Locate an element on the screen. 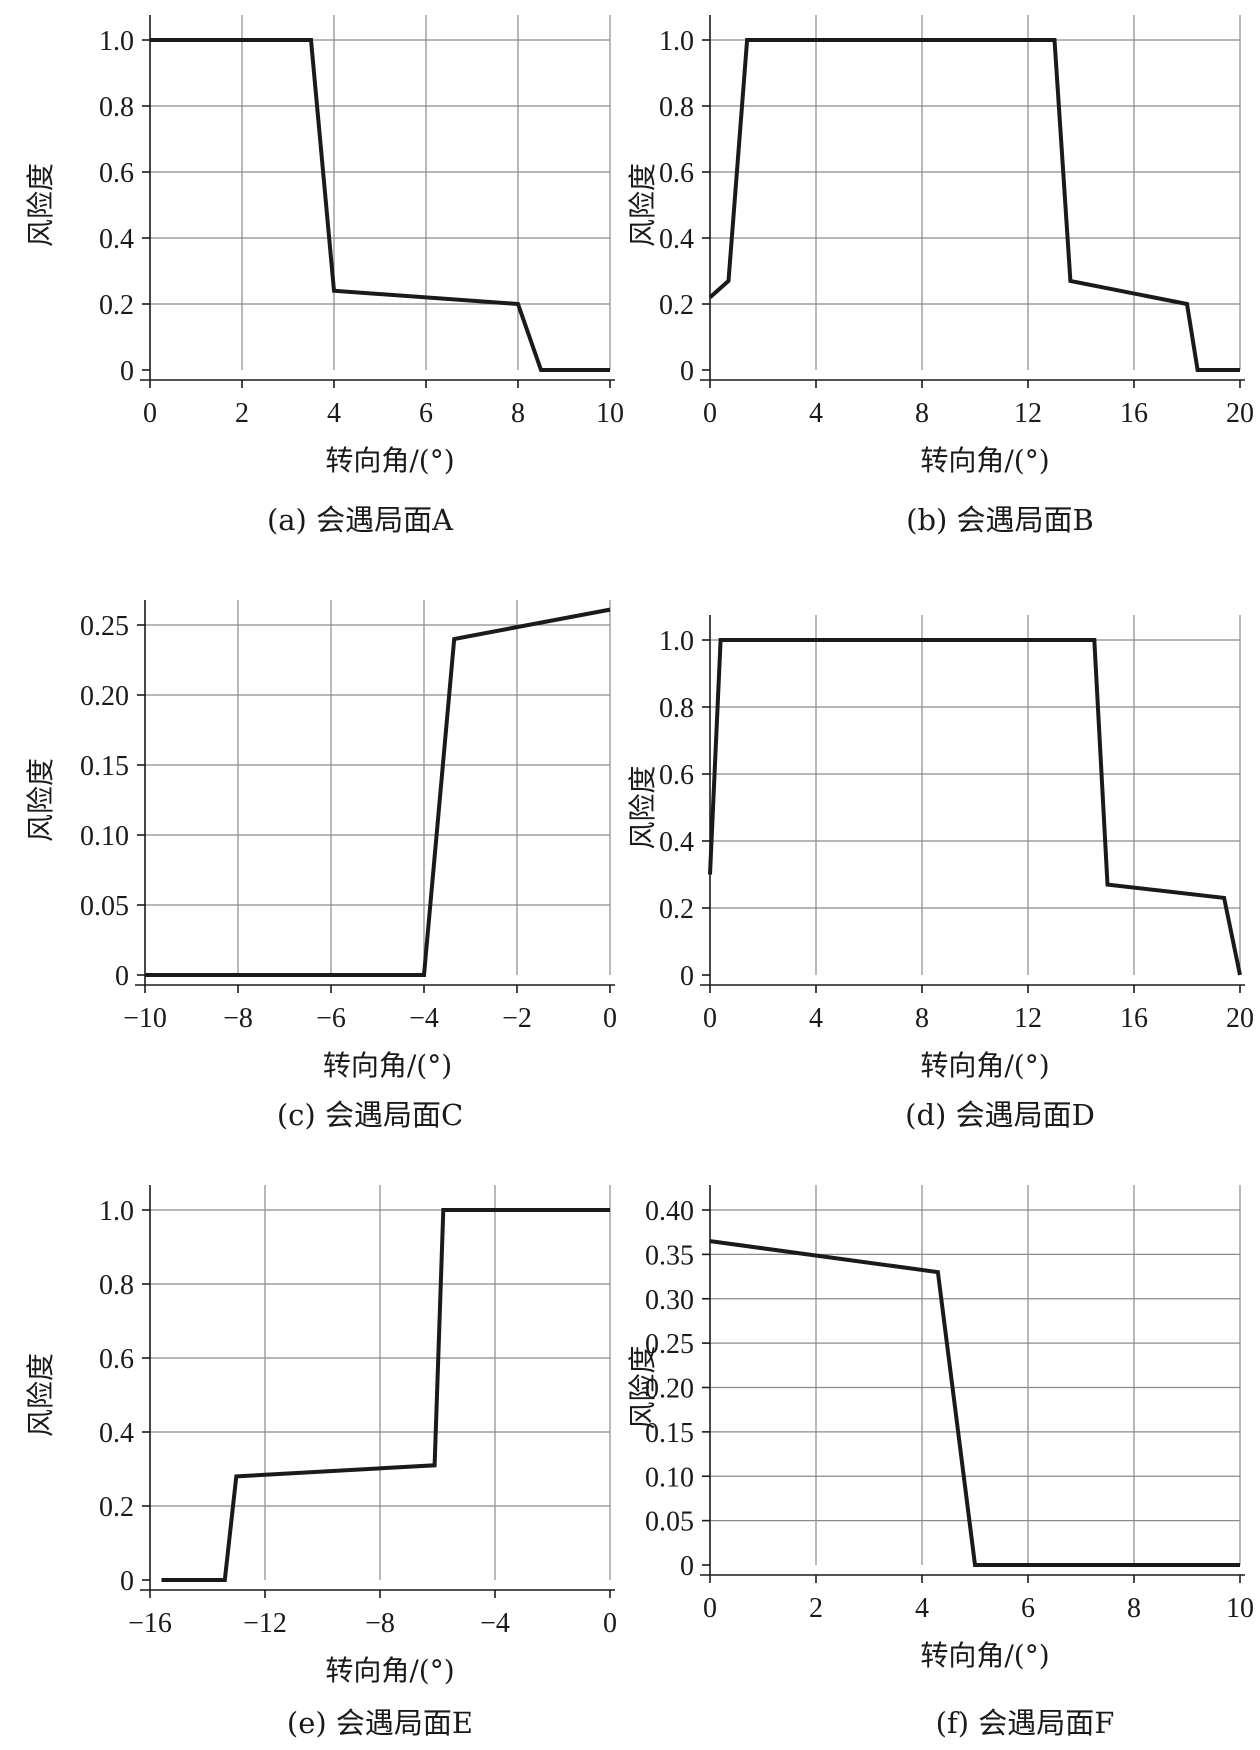  chart-e-xtick-label-2: −8 is located at coordinates (380, 1623).